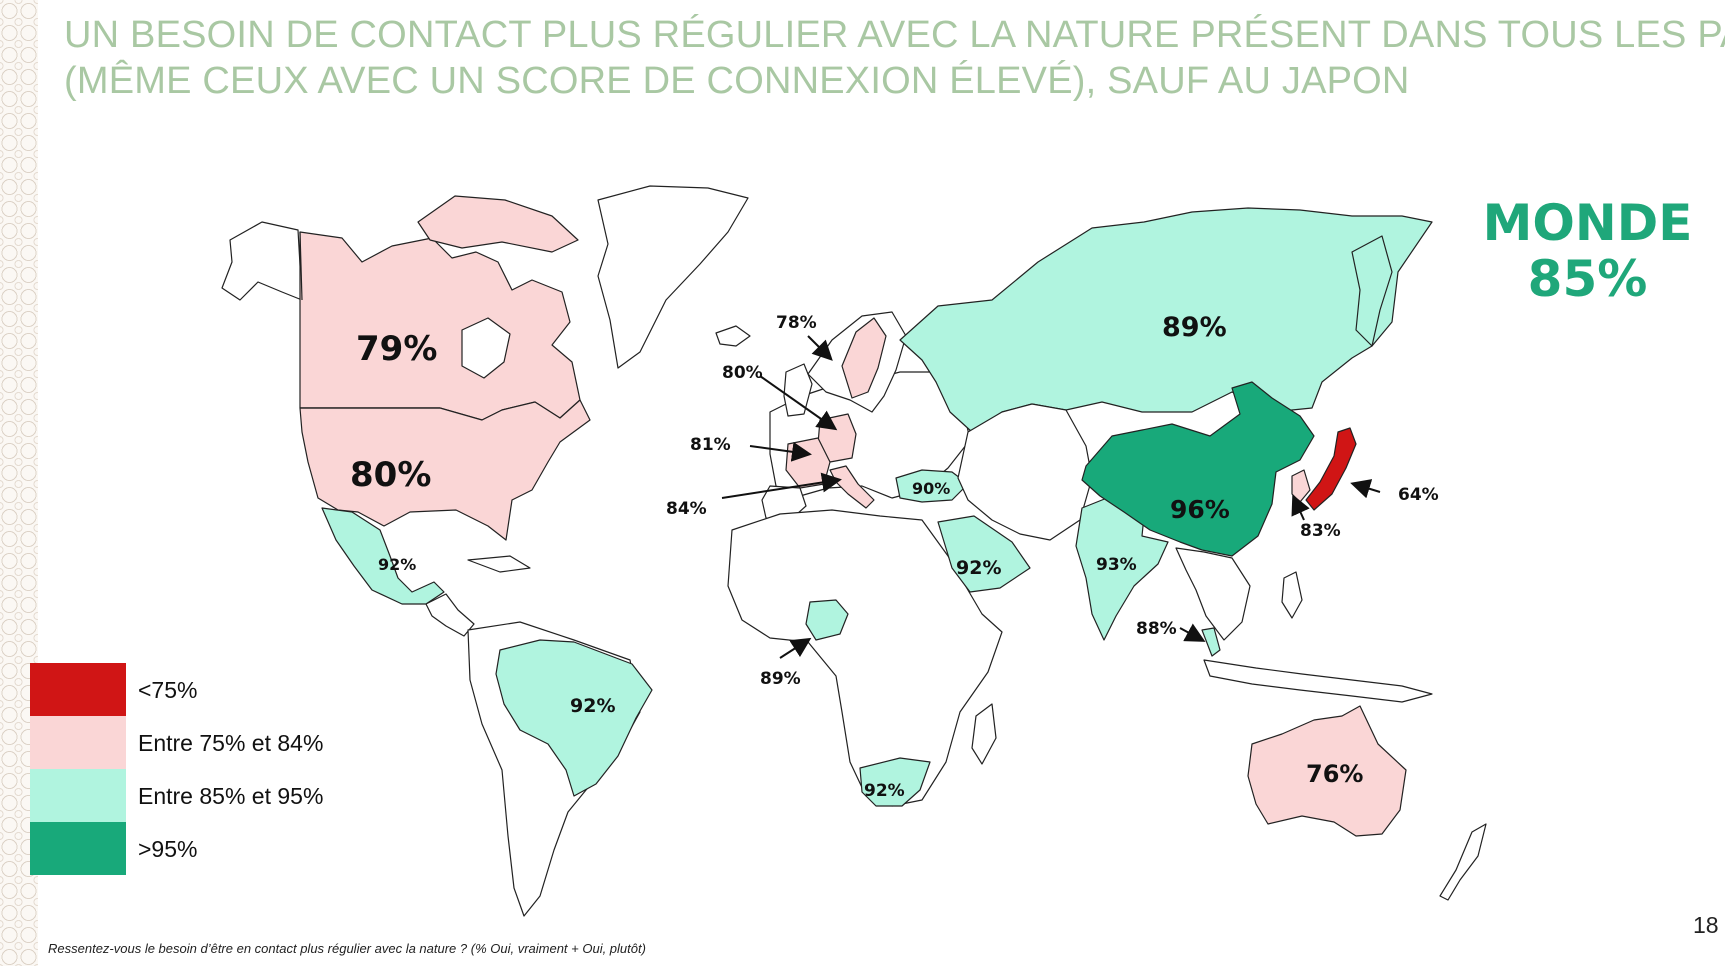  What do you see at coordinates (781, 485) in the screenshot?
I see `arrow-italy` at bounding box center [781, 485].